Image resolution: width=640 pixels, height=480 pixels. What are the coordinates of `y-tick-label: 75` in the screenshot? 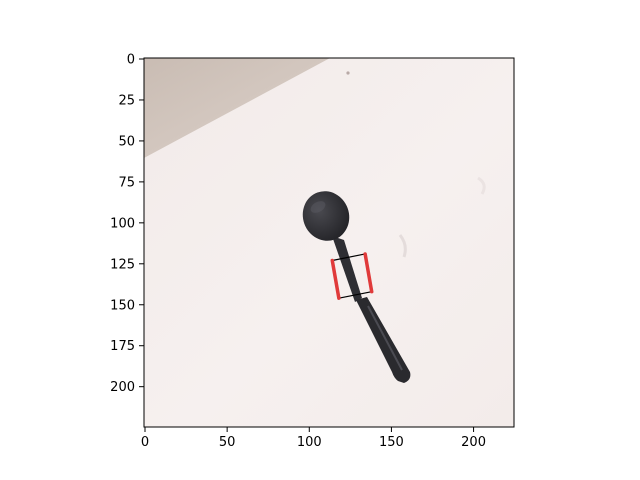 It's located at (126, 182).